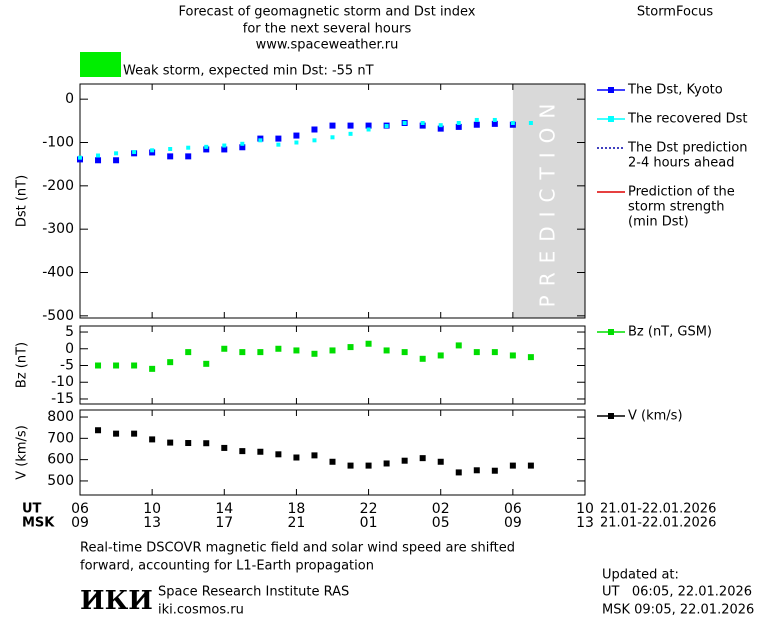 The height and width of the screenshot is (620, 760). What do you see at coordinates (224, 523) in the screenshot?
I see `x-tick-label: 17` at bounding box center [224, 523].